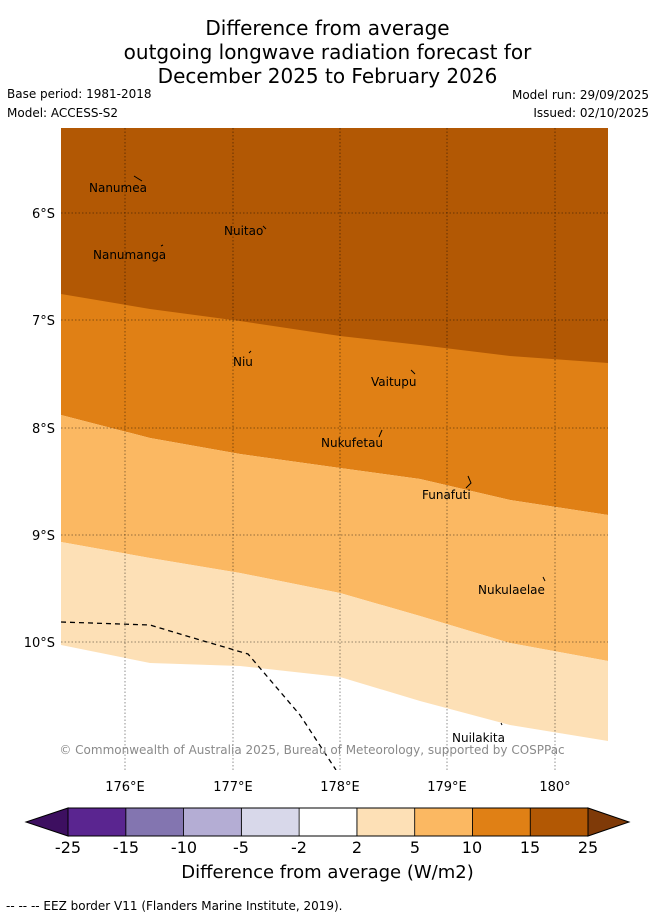 The image size is (655, 919). I want to click on colorbar, so click(327, 822).